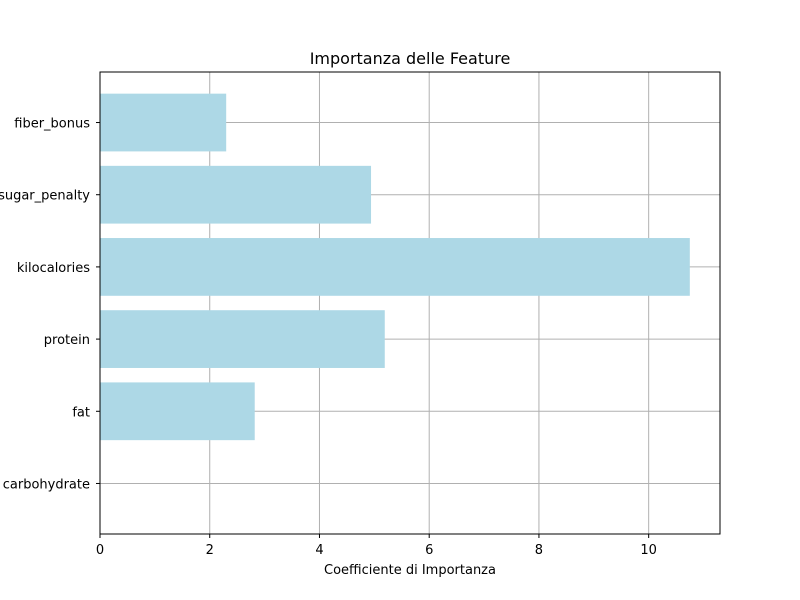 Image resolution: width=800 pixels, height=600 pixels. I want to click on y-tick-label: fiber_bonus, so click(52, 124).